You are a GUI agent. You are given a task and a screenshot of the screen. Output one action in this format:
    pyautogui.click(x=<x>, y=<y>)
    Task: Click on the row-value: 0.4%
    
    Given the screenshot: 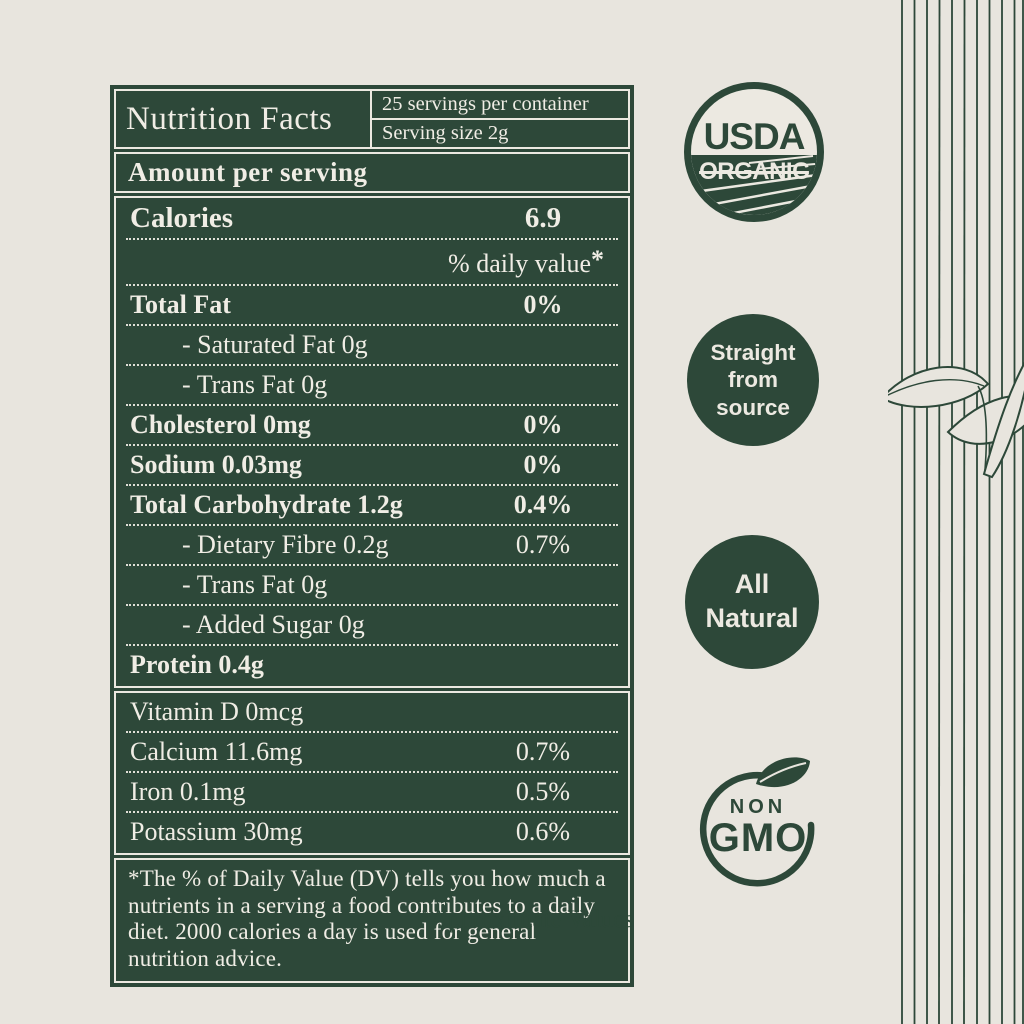 What is the action you would take?
    pyautogui.click(x=543, y=504)
    